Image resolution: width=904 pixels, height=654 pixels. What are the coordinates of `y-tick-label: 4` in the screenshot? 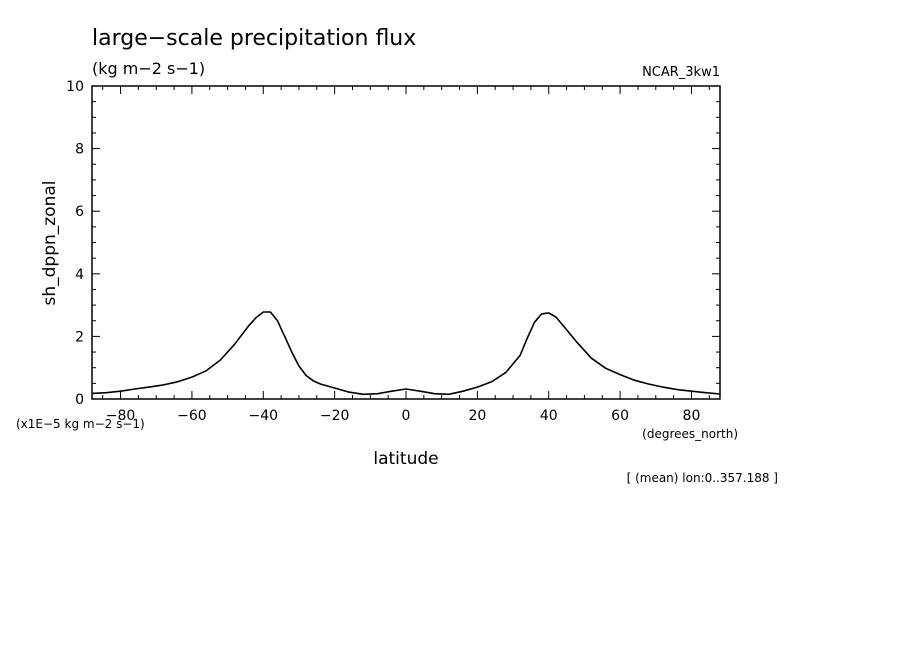 It's located at (79, 275).